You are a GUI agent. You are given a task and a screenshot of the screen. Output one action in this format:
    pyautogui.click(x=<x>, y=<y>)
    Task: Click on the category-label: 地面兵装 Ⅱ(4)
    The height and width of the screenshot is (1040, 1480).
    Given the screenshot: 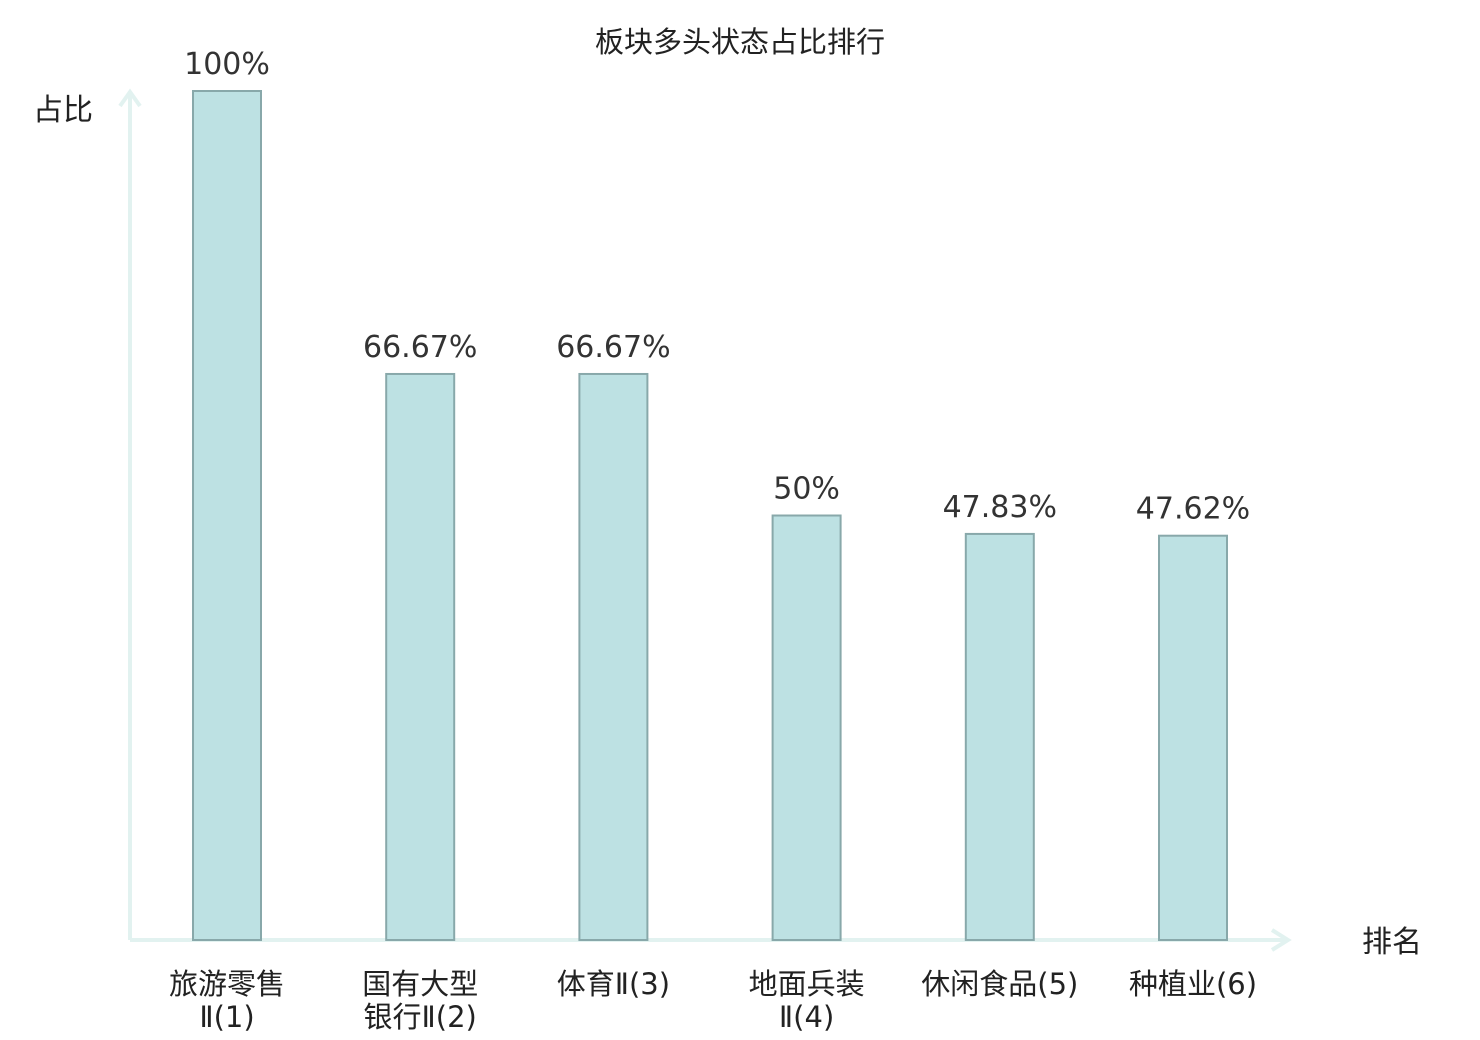 What is the action you would take?
    pyautogui.click(x=807, y=1000)
    